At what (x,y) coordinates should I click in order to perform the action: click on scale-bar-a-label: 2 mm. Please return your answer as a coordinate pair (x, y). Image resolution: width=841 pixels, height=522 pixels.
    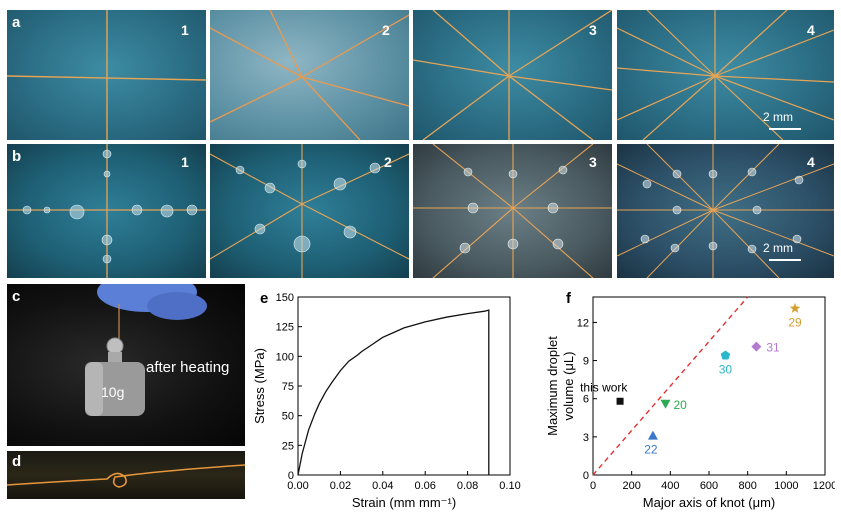
    Looking at the image, I should click on (778, 117).